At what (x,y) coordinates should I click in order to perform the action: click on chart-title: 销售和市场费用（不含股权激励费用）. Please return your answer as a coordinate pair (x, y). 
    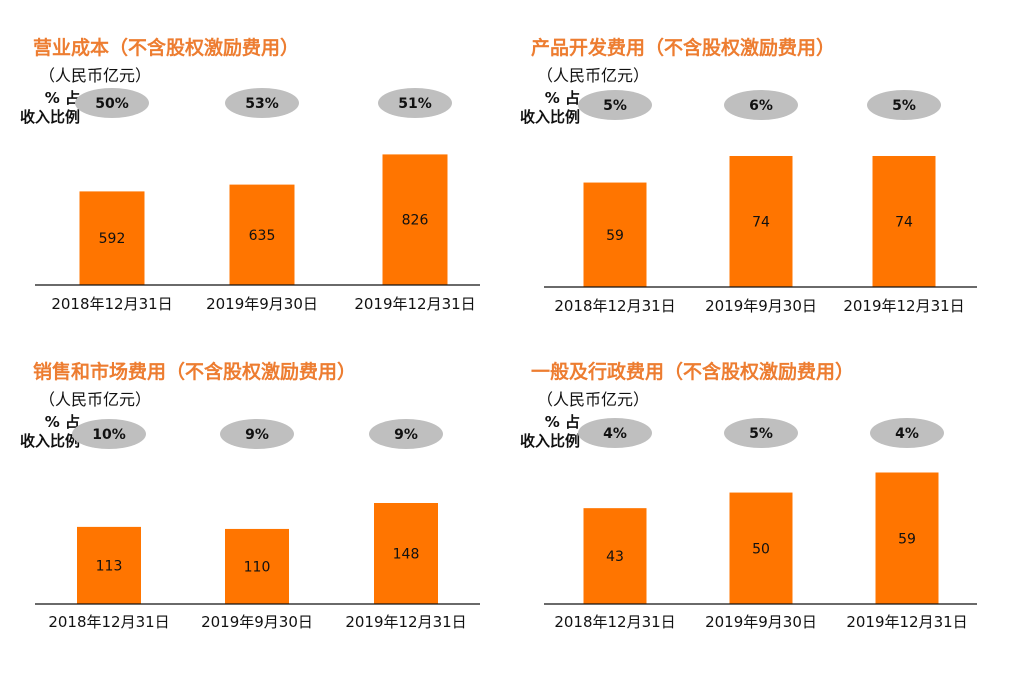
    Looking at the image, I should click on (195, 372).